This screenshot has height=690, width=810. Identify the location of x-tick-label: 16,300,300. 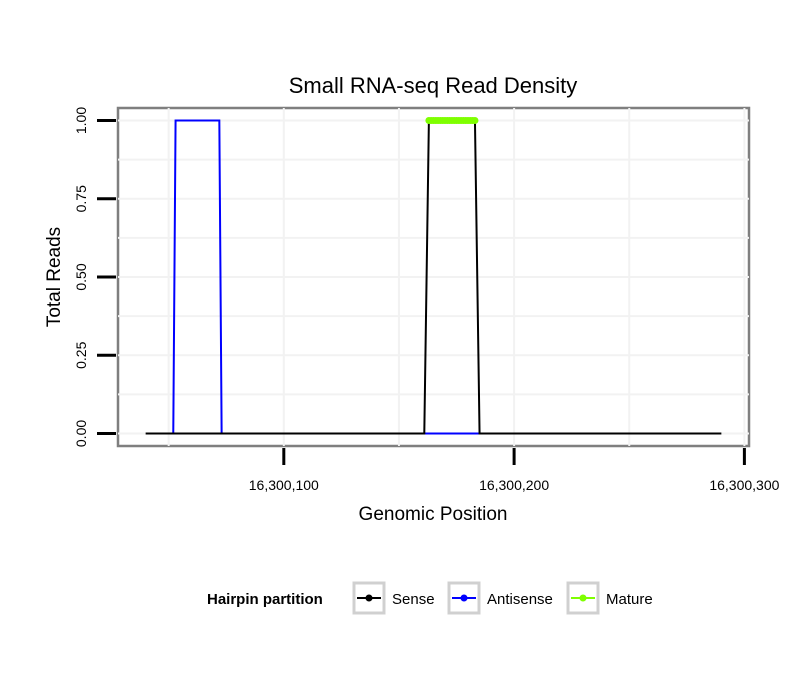
(744, 485).